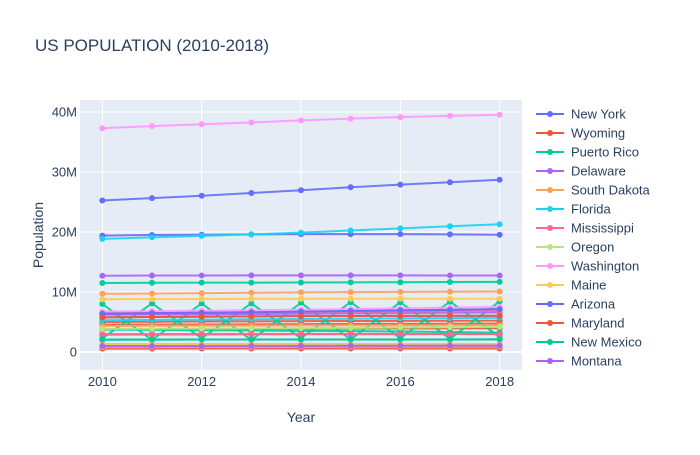 This screenshot has height=455, width=700. I want to click on legend-item: Mississippi, so click(585, 228).